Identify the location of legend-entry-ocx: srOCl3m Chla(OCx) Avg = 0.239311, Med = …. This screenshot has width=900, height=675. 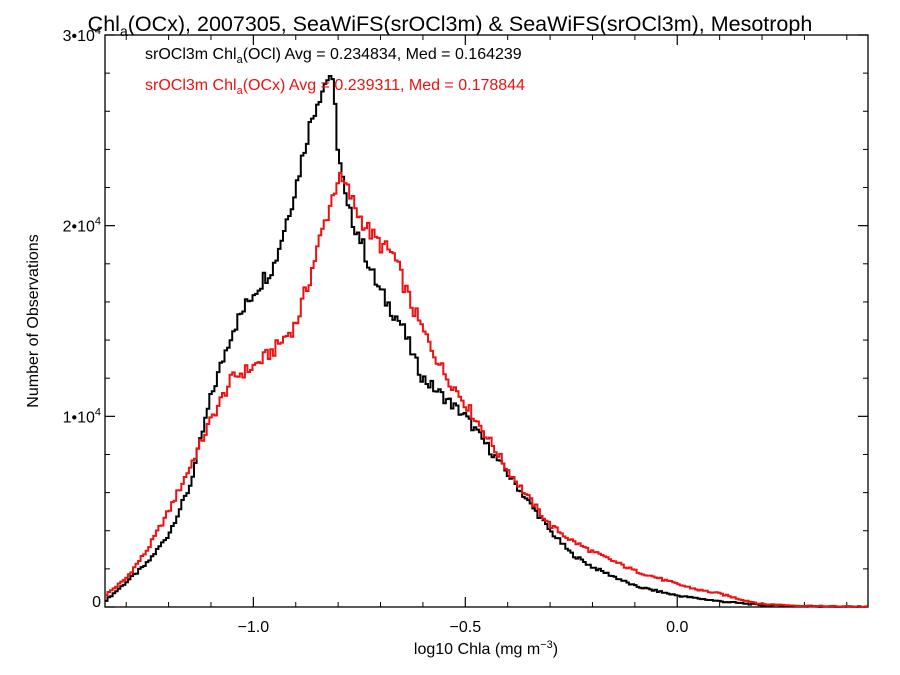
(335, 87).